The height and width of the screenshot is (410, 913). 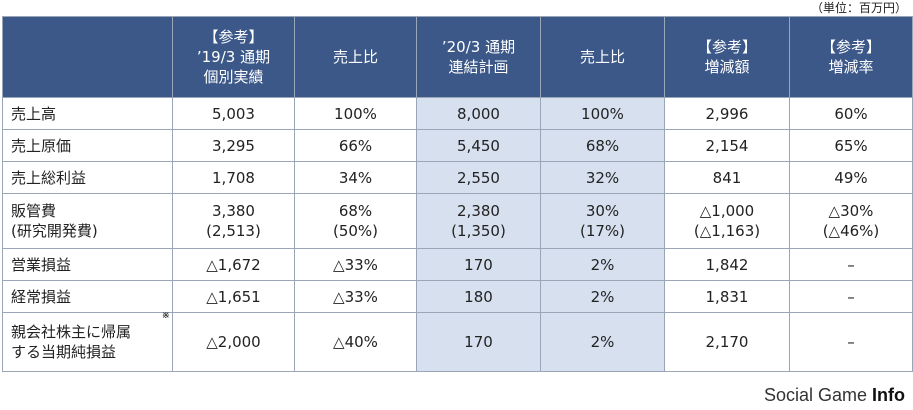 What do you see at coordinates (355, 177) in the screenshot?
I see `cell-ratio-1: 34%` at bounding box center [355, 177].